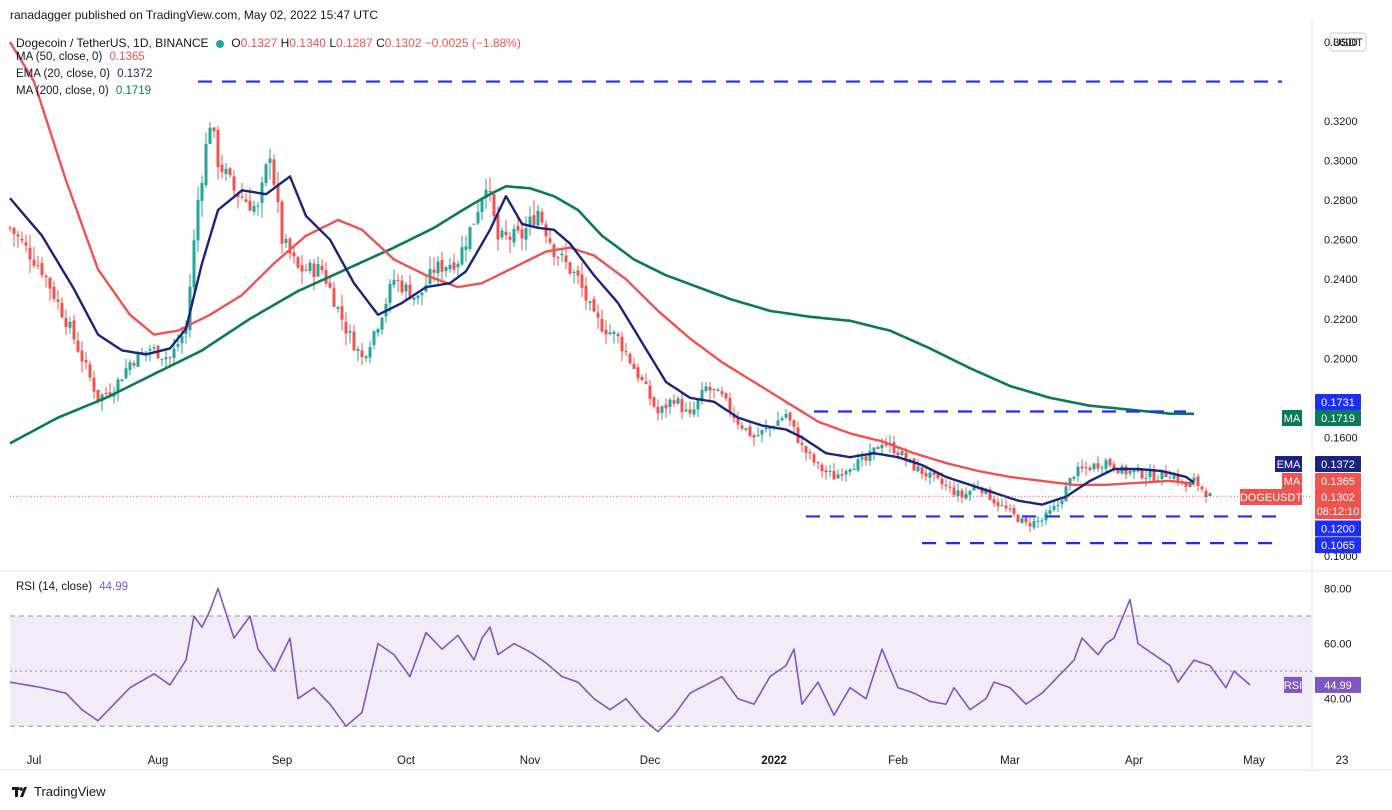  What do you see at coordinates (399, 43) in the screenshot?
I see `ohlc-close: C0.1302` at bounding box center [399, 43].